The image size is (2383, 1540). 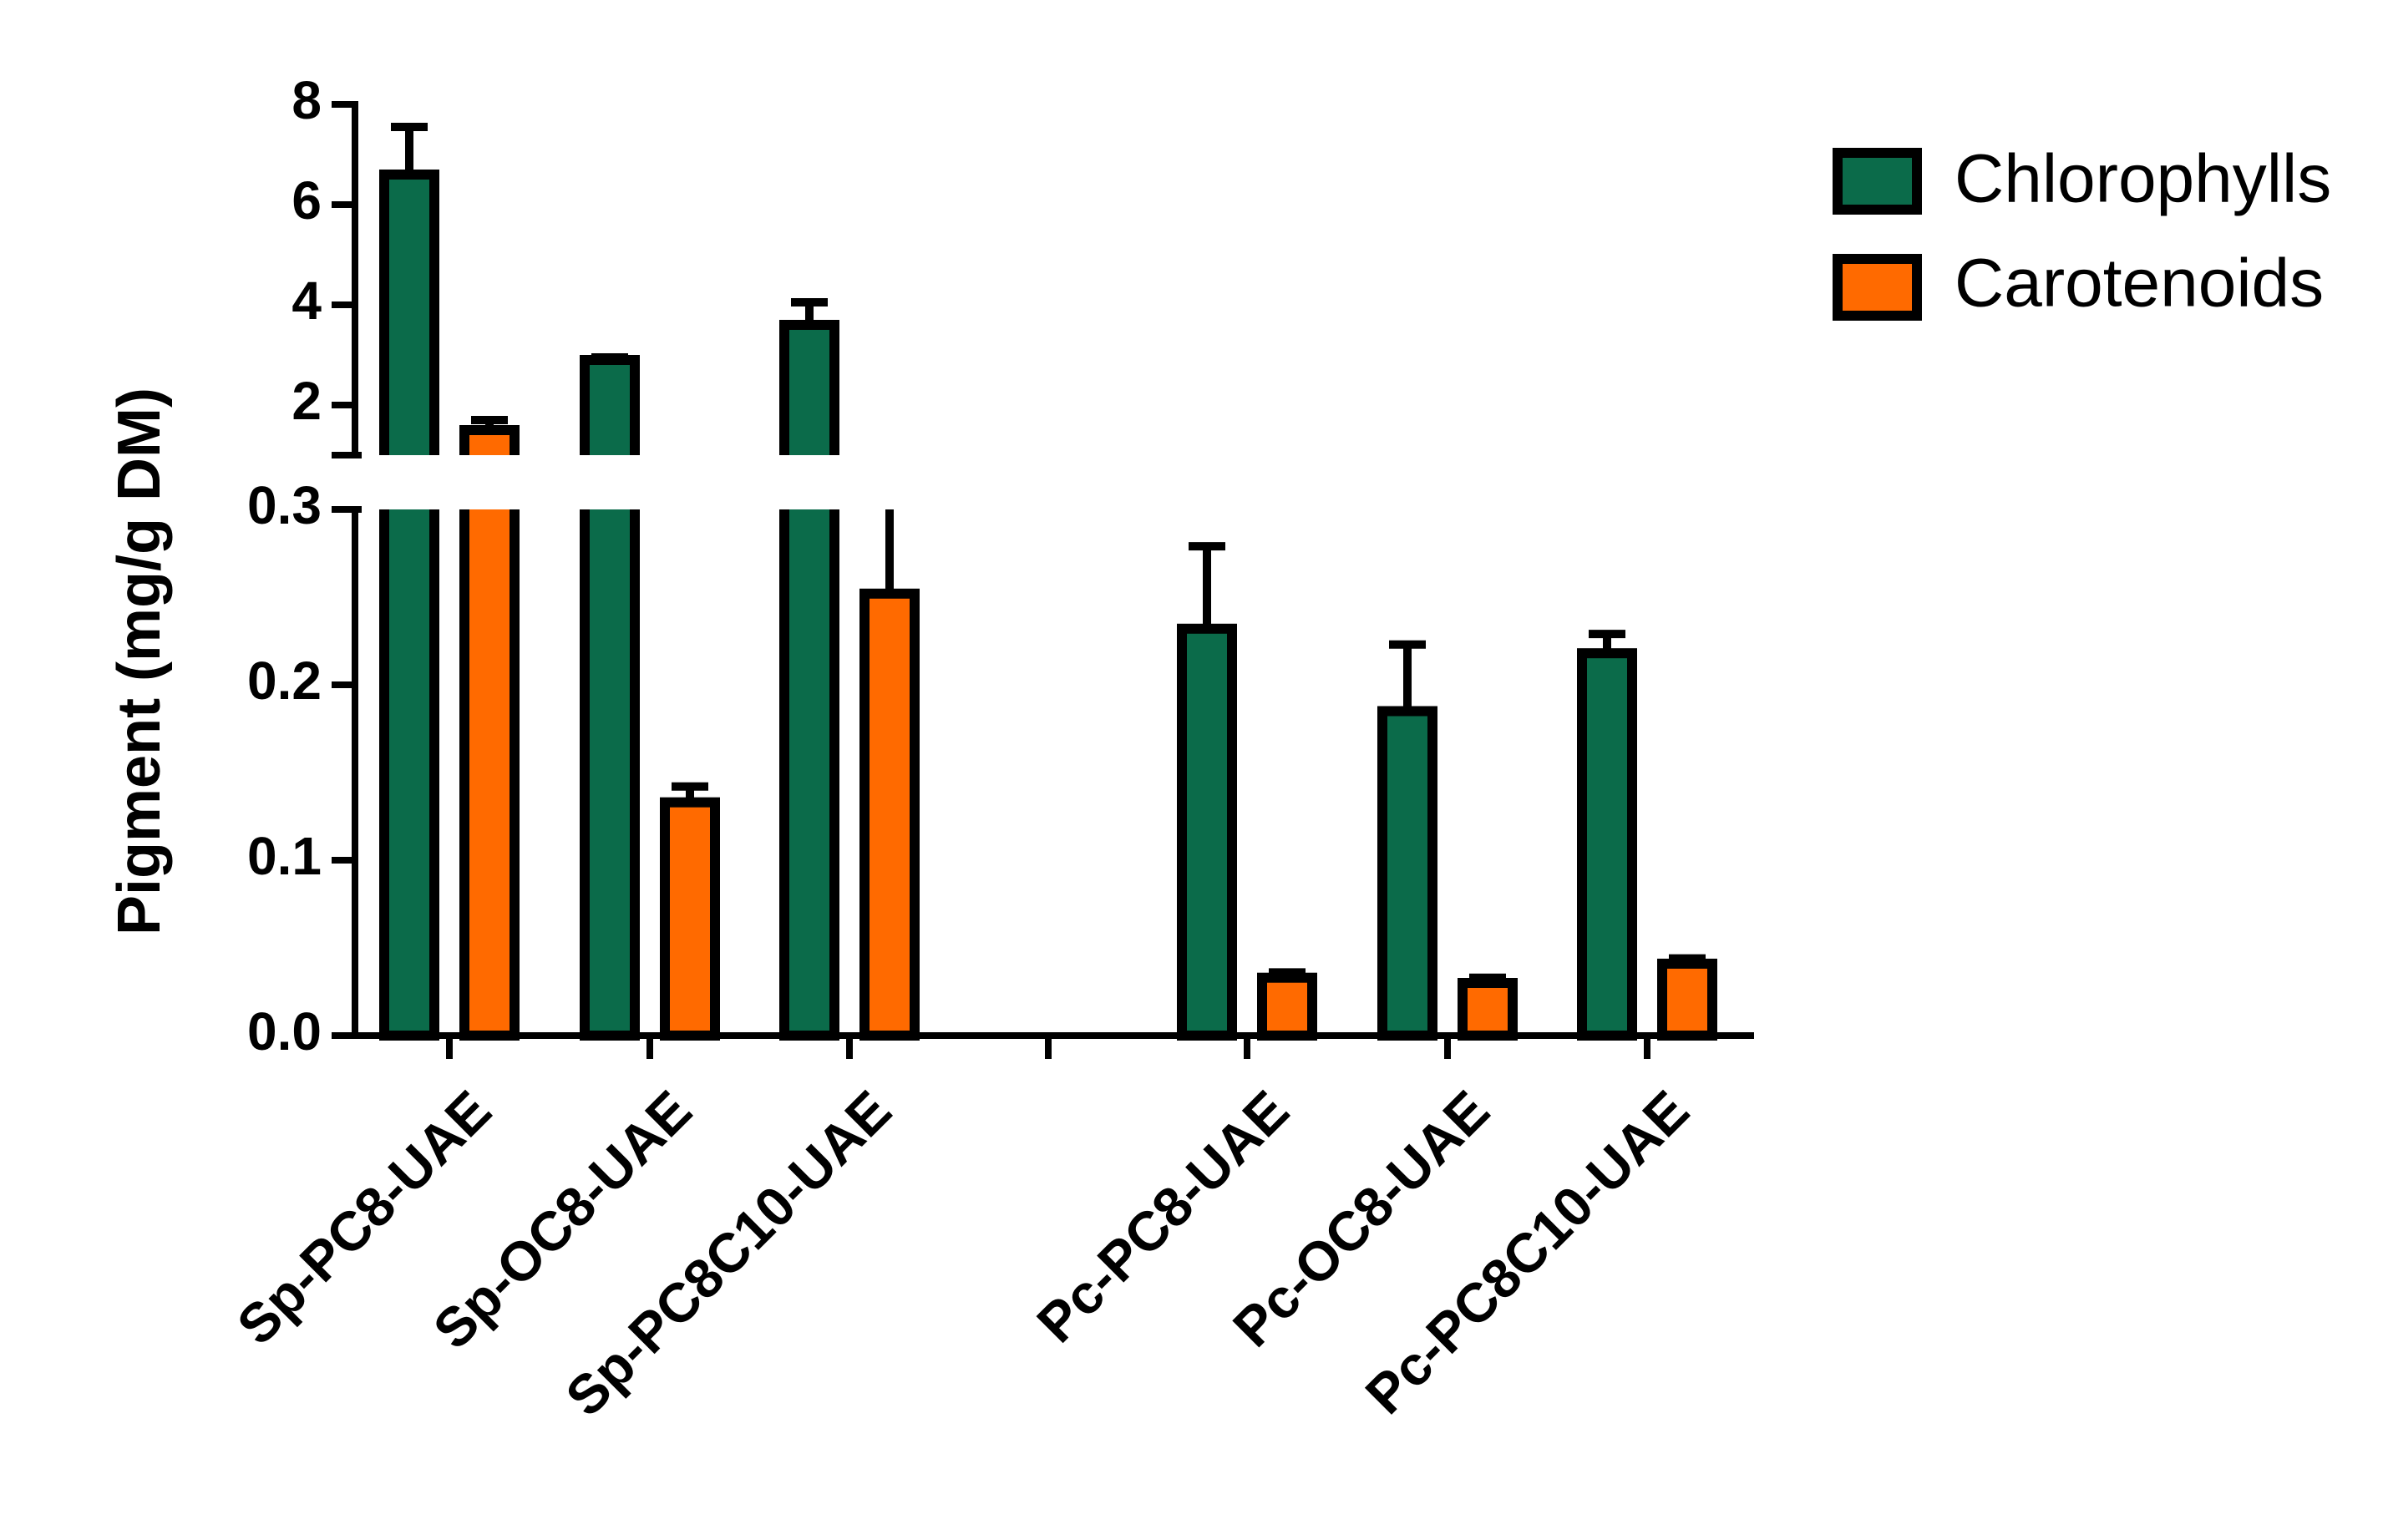 What do you see at coordinates (284, 681) in the screenshot?
I see `y-tick-label-lower-2: 0.2` at bounding box center [284, 681].